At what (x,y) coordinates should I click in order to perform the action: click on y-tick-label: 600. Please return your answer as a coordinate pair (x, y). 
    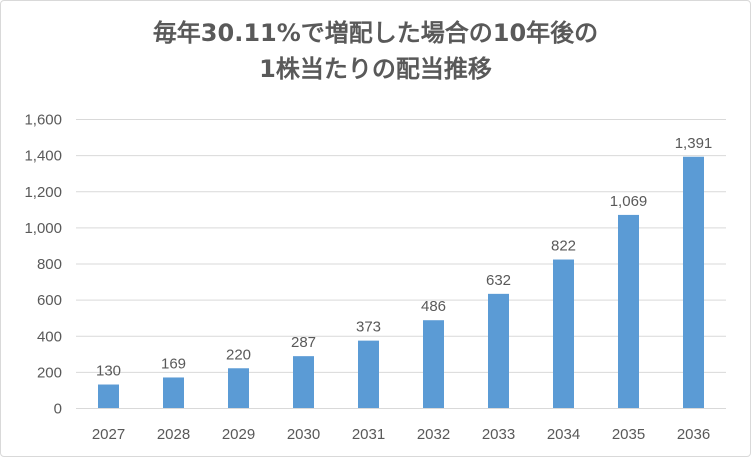
    Looking at the image, I should click on (49, 300).